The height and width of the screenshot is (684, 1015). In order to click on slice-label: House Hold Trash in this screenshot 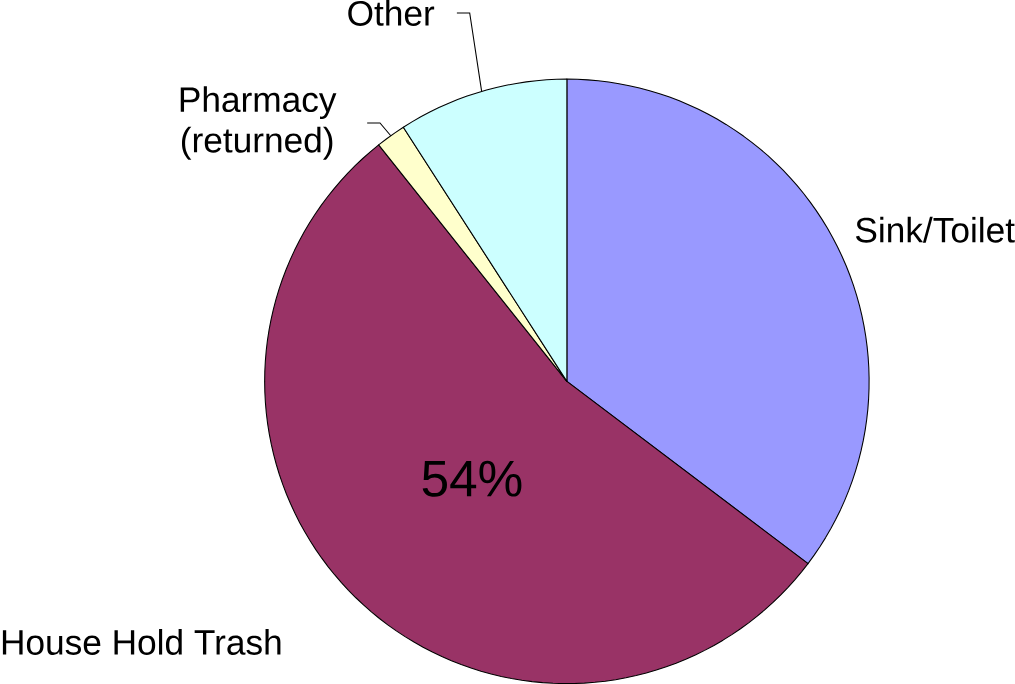, I will do `click(141, 641)`.